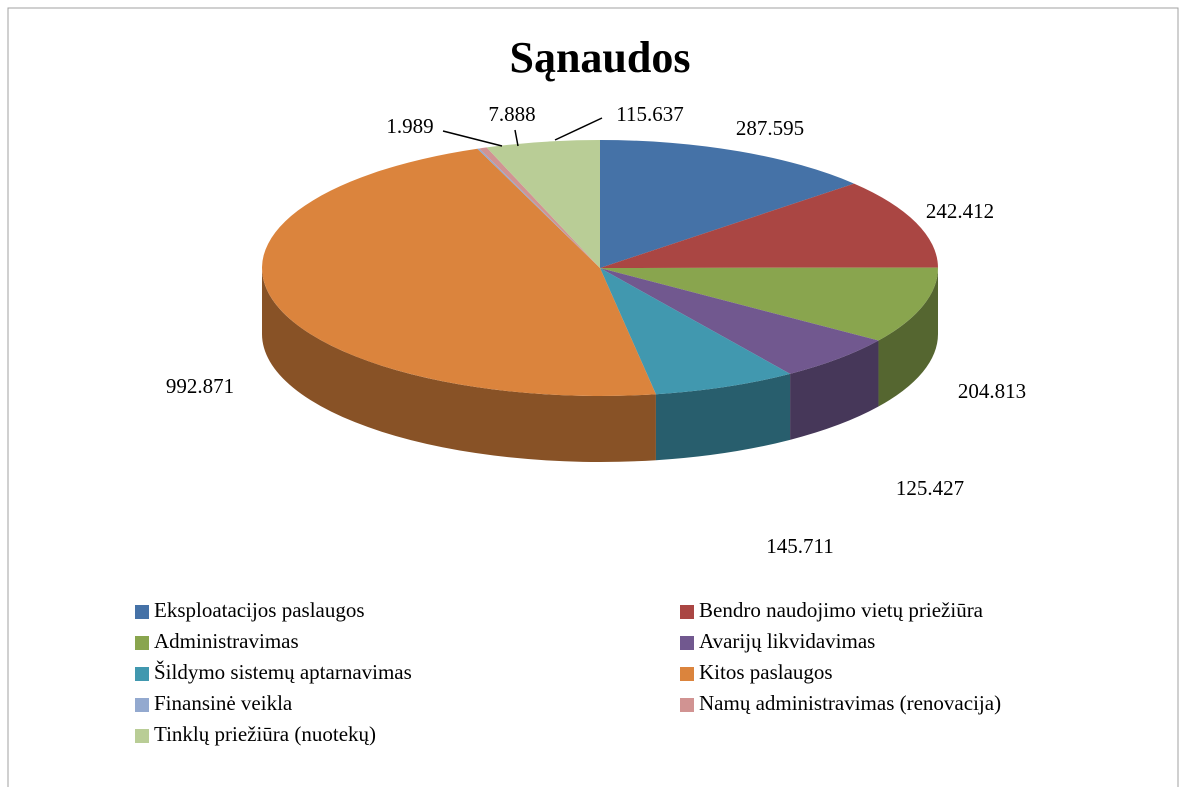 The height and width of the screenshot is (787, 1186). Describe the element at coordinates (770, 128) in the screenshot. I see `data-label: 287.595` at that location.